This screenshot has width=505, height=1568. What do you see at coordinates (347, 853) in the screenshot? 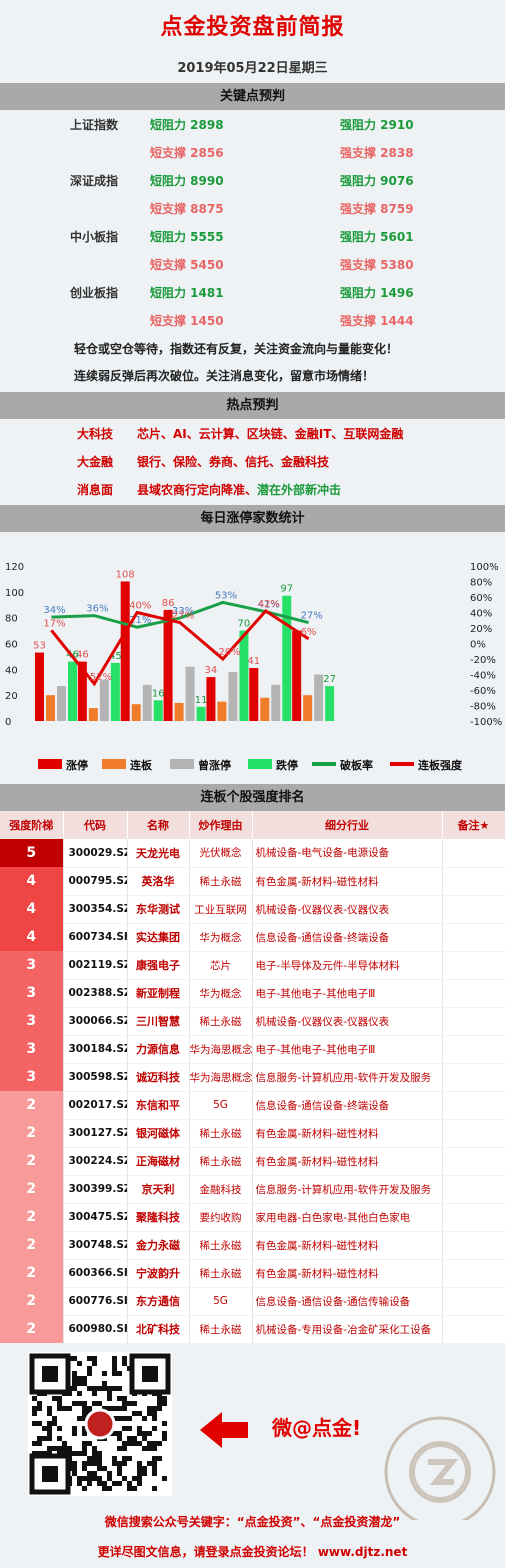
I see `sub-industry: 机械设备-电气设备-电源设备` at bounding box center [347, 853].